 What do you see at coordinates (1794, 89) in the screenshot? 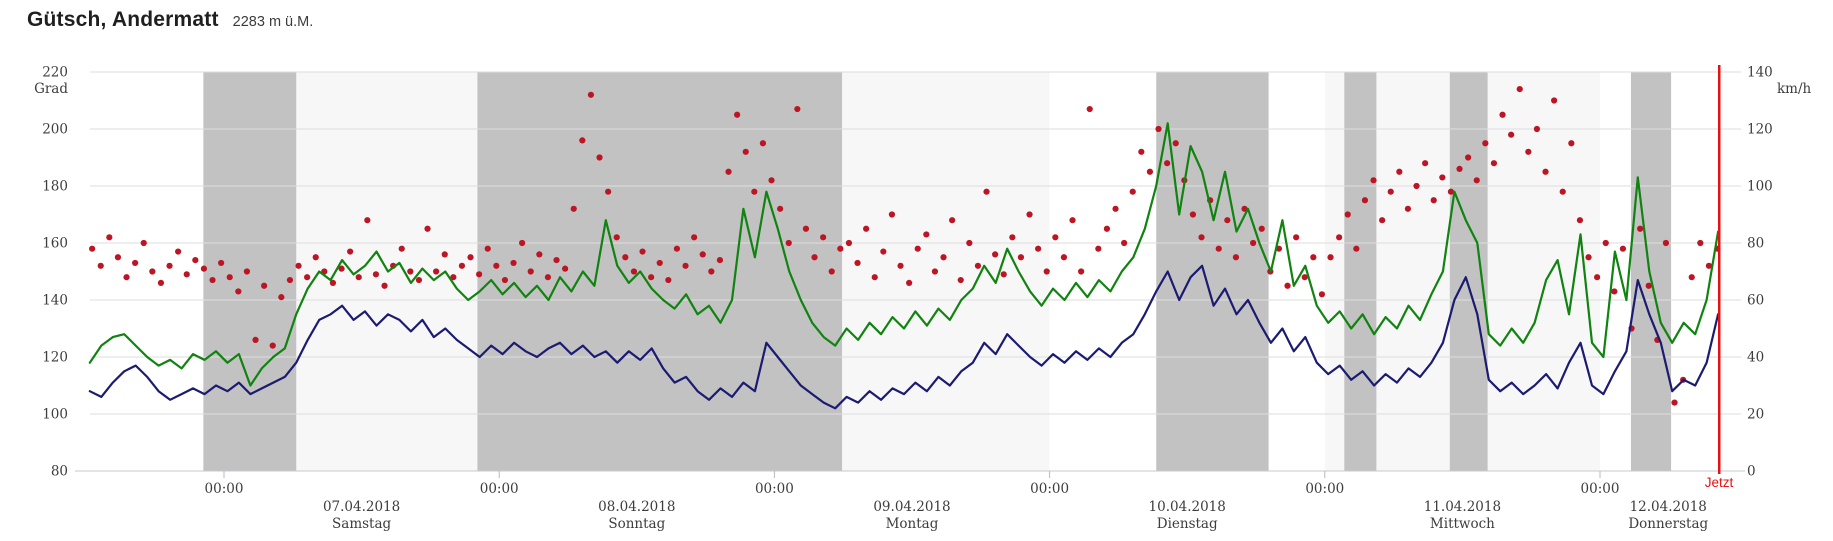
I see `right-axis-unit-label: km/h` at bounding box center [1794, 89].